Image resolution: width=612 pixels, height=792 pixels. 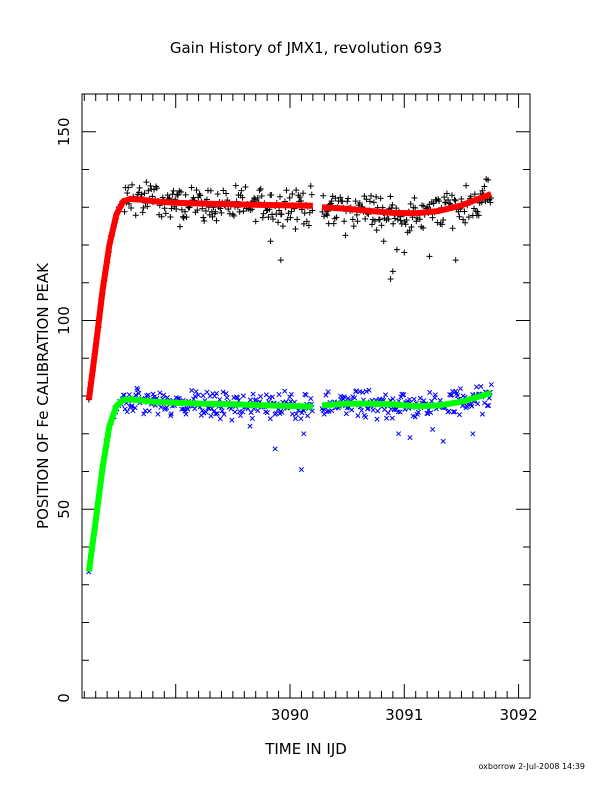 What do you see at coordinates (64, 509) in the screenshot?
I see `y-tick-label: 50` at bounding box center [64, 509].